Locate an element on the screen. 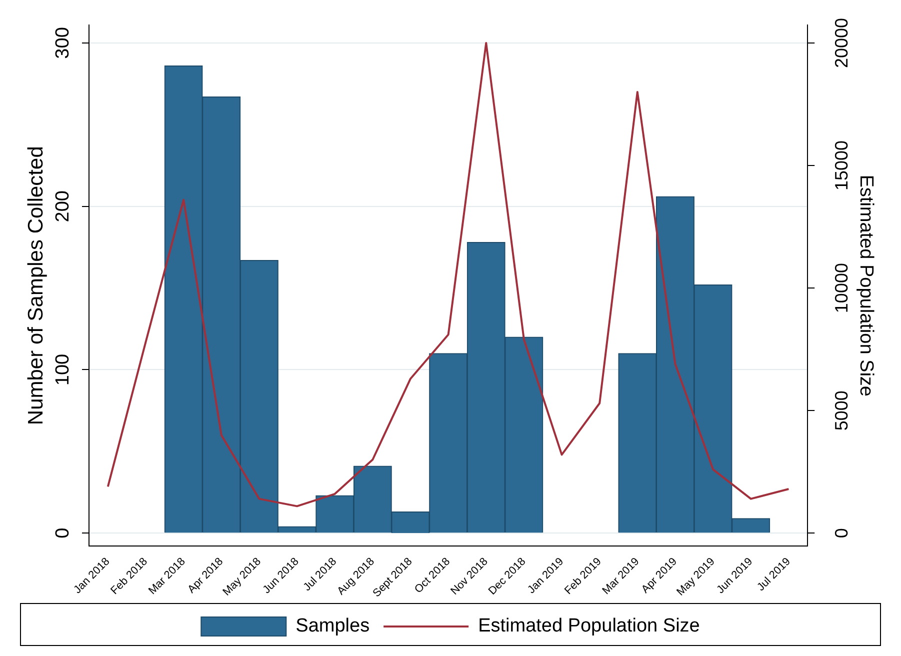 The image size is (901, 656). legend-label: Estimated Population Size is located at coordinates (589, 626).